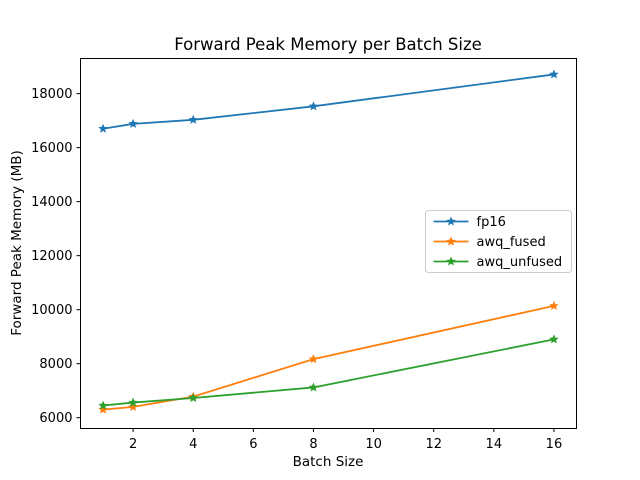  What do you see at coordinates (55, 418) in the screenshot?
I see `y-tick-label: 6000` at bounding box center [55, 418].